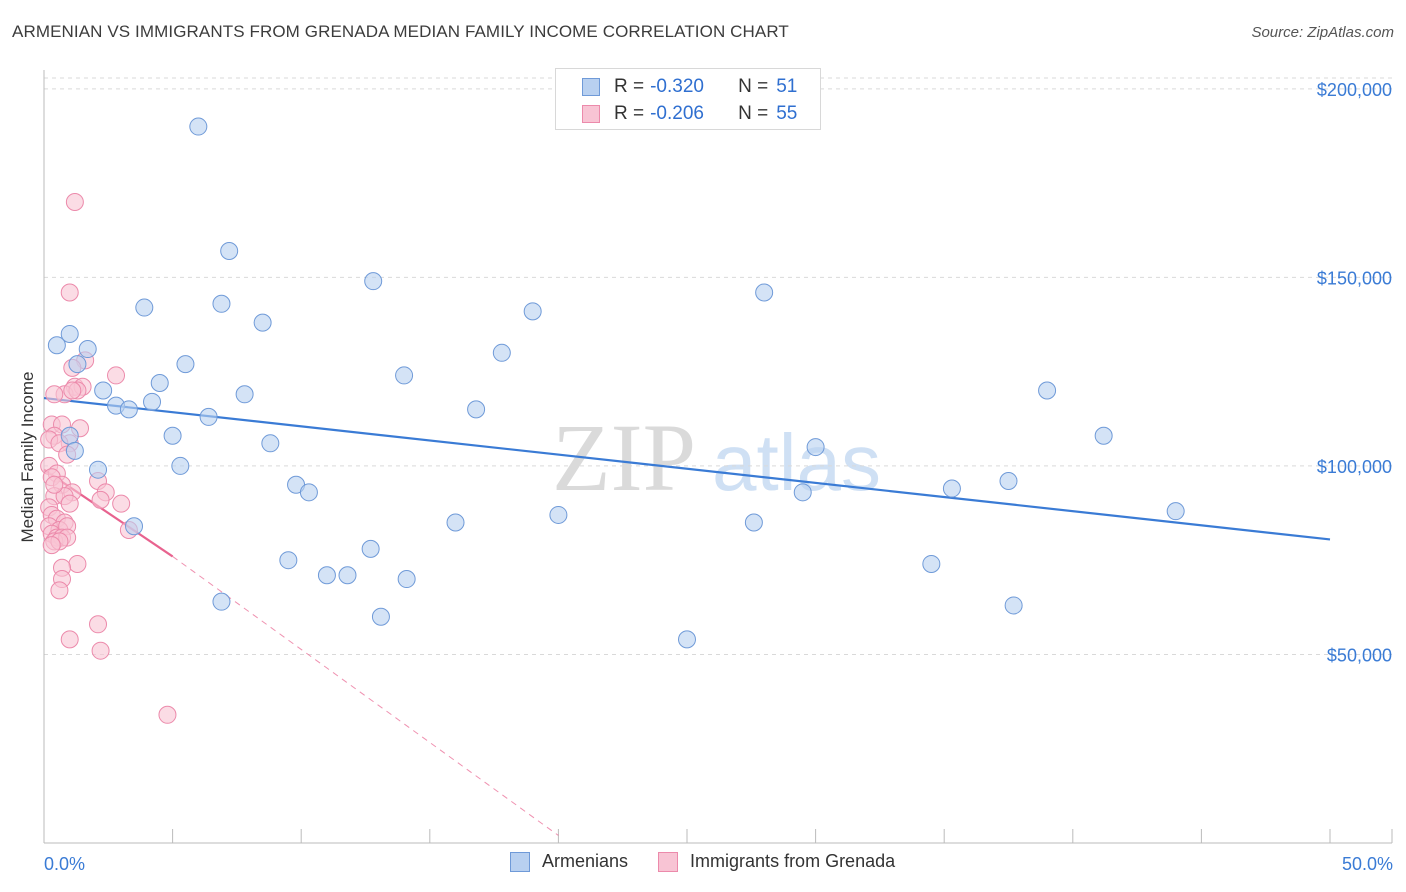 The height and width of the screenshot is (892, 1406). What do you see at coordinates (108, 458) in the screenshot?
I see `series-grenada` at bounding box center [108, 458].